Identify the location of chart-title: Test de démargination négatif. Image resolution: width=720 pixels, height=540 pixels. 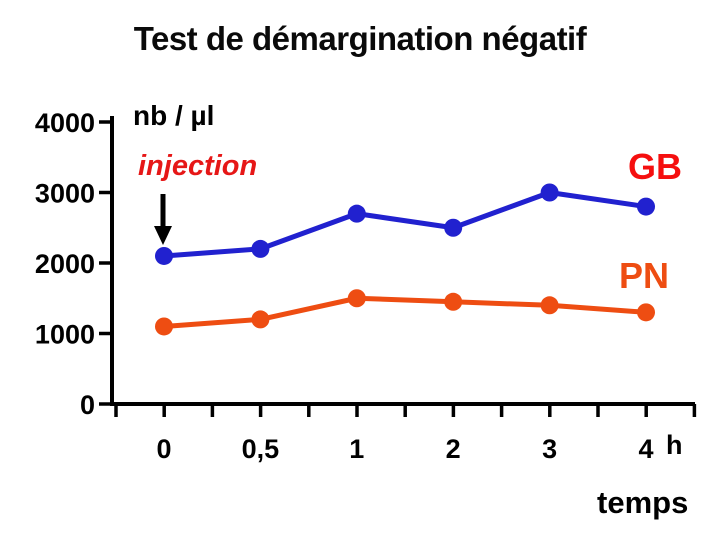
(360, 38).